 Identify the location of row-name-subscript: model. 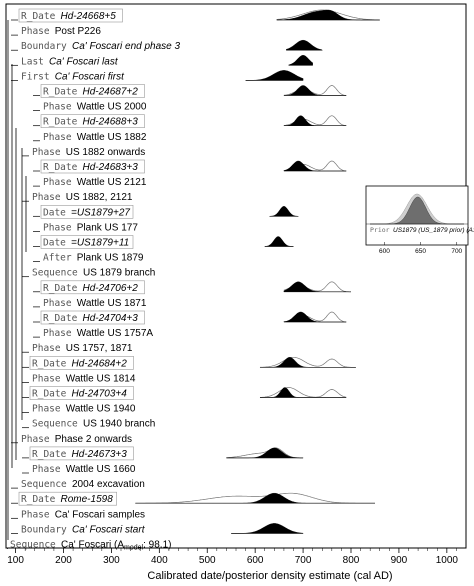
(134, 548).